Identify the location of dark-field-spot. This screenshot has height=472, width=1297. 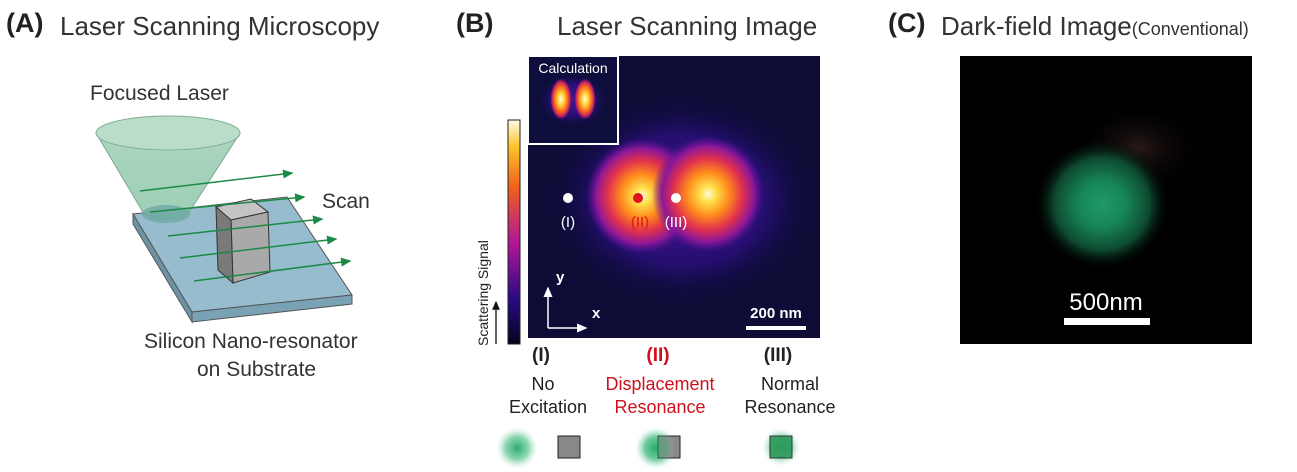
(1102, 204).